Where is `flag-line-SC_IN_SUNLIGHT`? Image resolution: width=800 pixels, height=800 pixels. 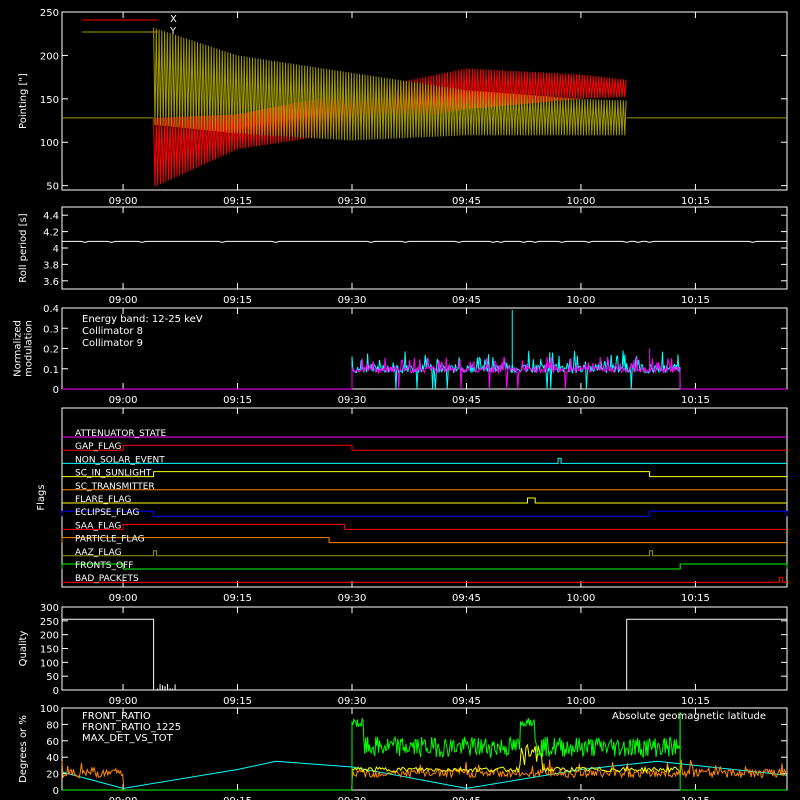
flag-line-SC_IN_SUNLIGHT is located at coordinates (424, 474).